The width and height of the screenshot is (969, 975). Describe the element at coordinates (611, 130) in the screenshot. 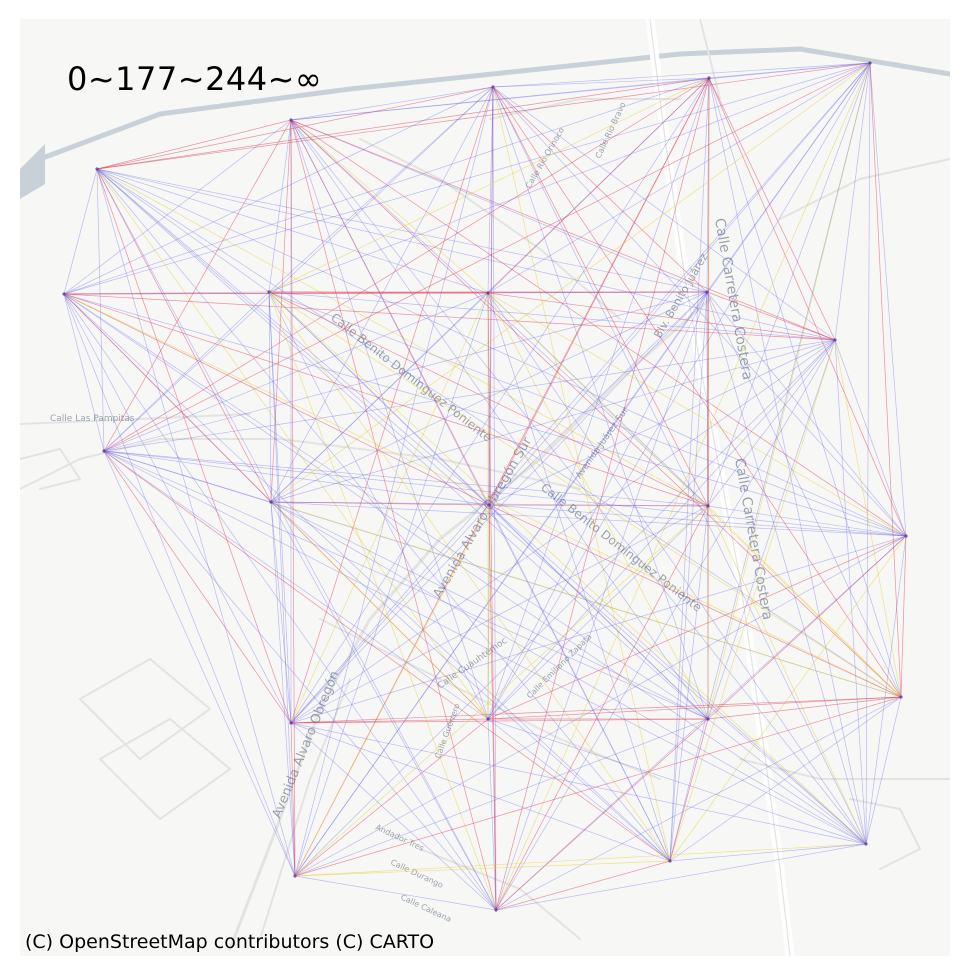

I see `street-label: Calle Río Bravo` at that location.